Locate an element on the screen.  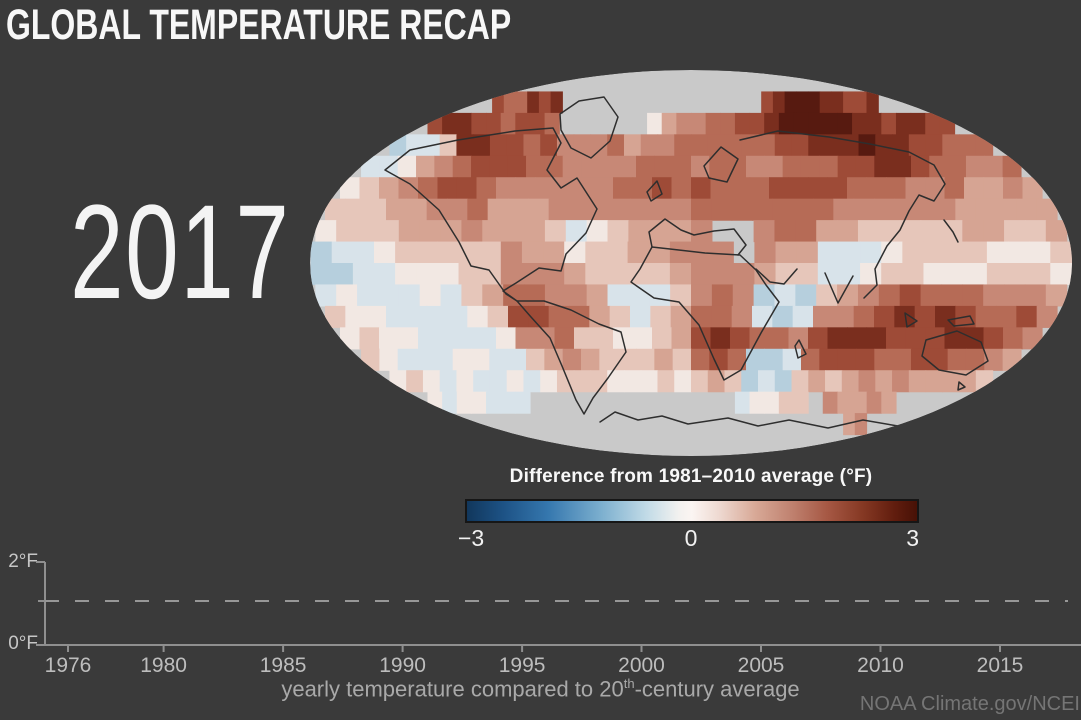
coast-new-guinea is located at coordinates (961, 321).